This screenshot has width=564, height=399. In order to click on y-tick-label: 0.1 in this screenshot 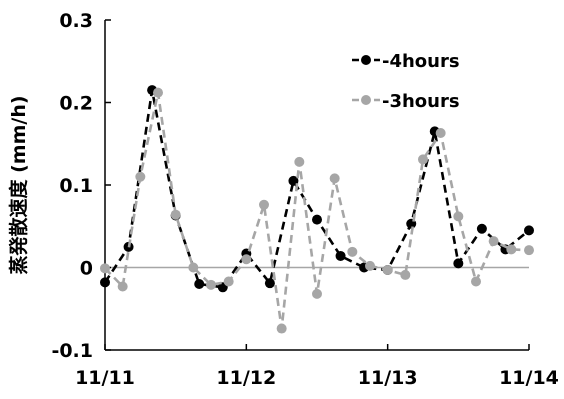, I will do `click(76, 186)`.